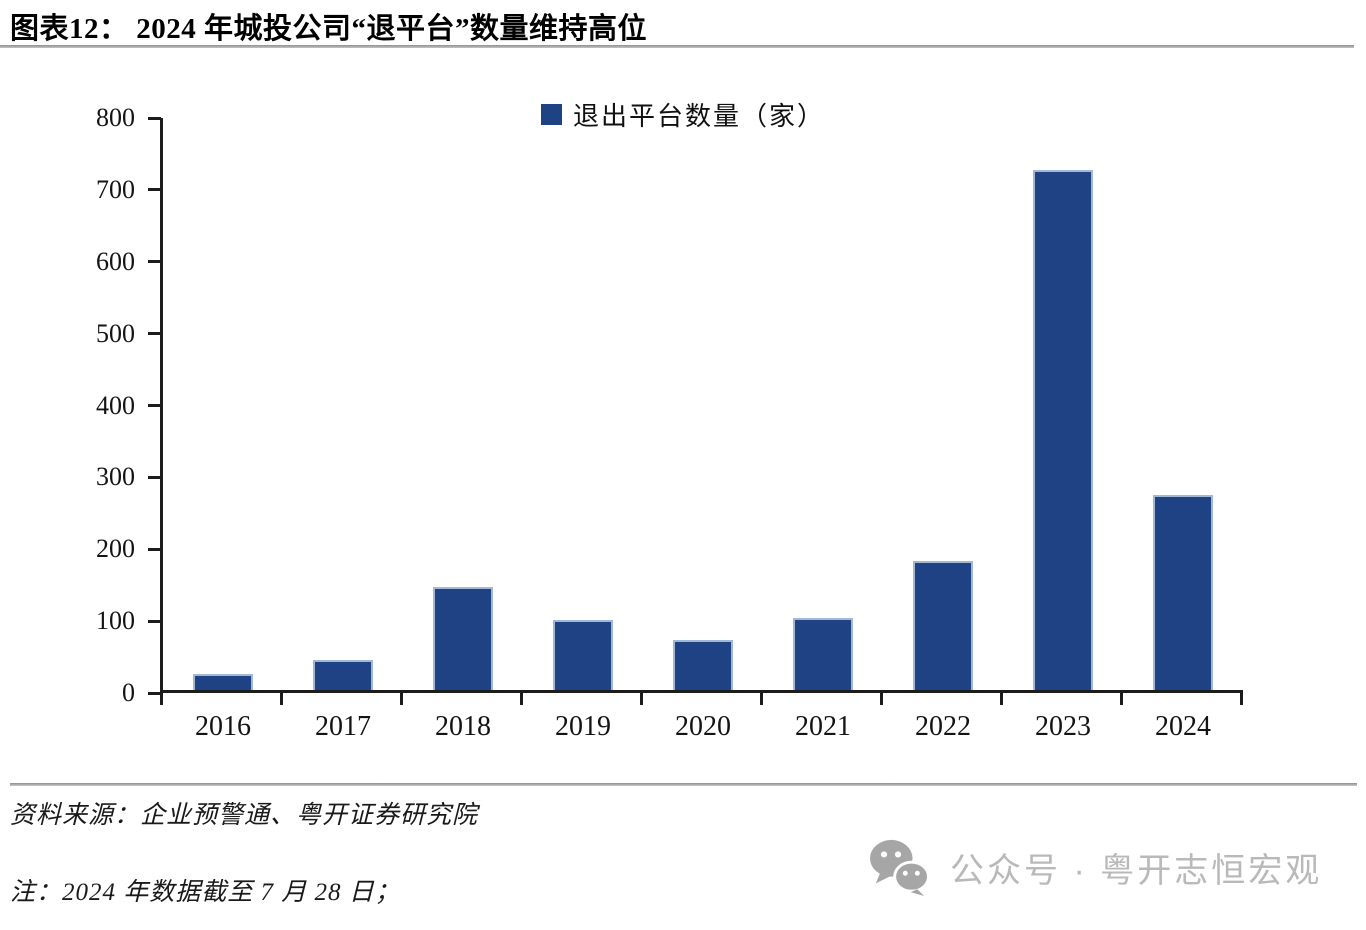 The height and width of the screenshot is (930, 1366). Describe the element at coordinates (677, 46) in the screenshot. I see `title-divider` at that location.